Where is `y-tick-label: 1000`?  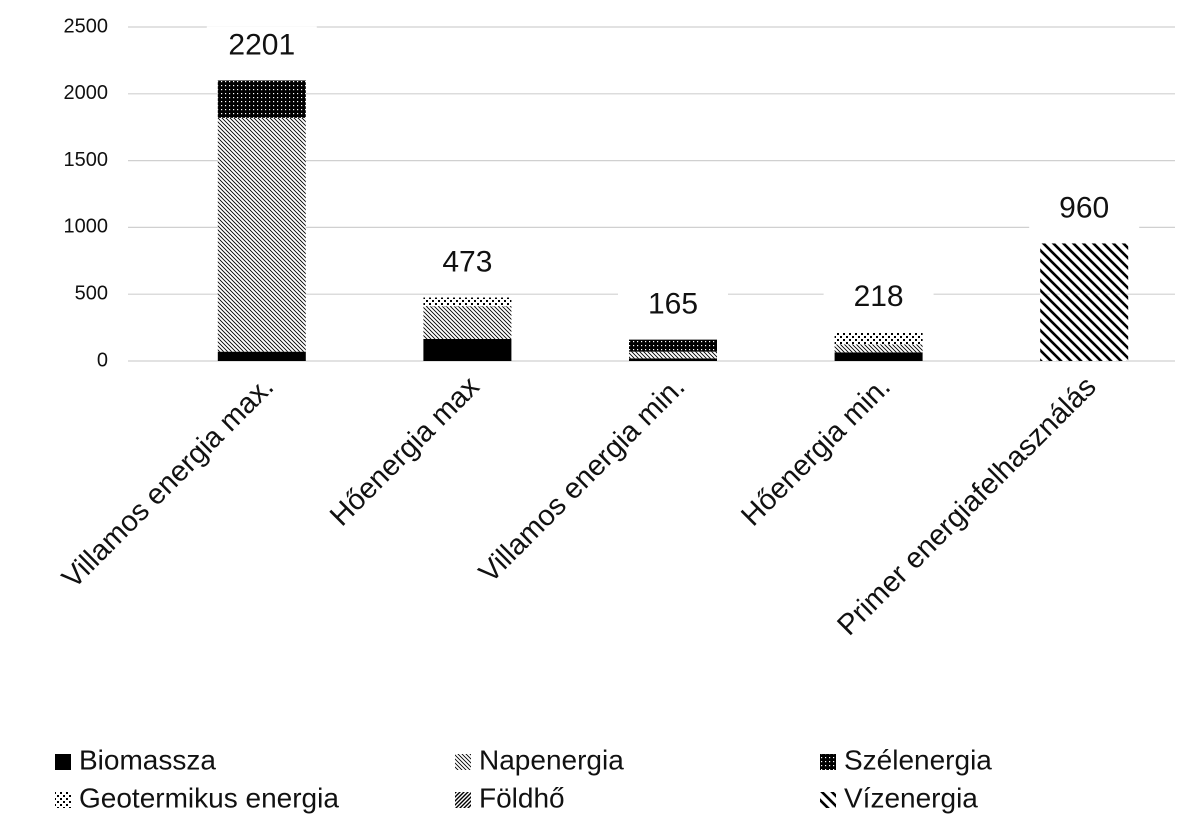
y-tick-label: 1000 is located at coordinates (86, 227).